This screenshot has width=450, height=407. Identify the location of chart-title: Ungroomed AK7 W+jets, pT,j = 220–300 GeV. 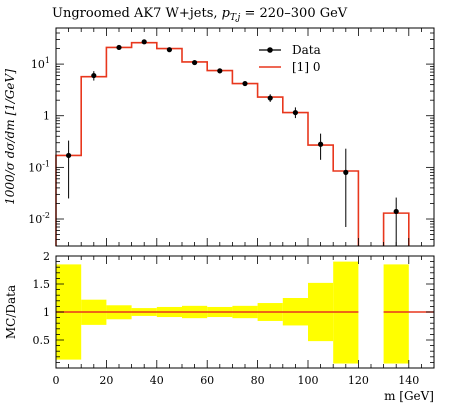
(200, 14).